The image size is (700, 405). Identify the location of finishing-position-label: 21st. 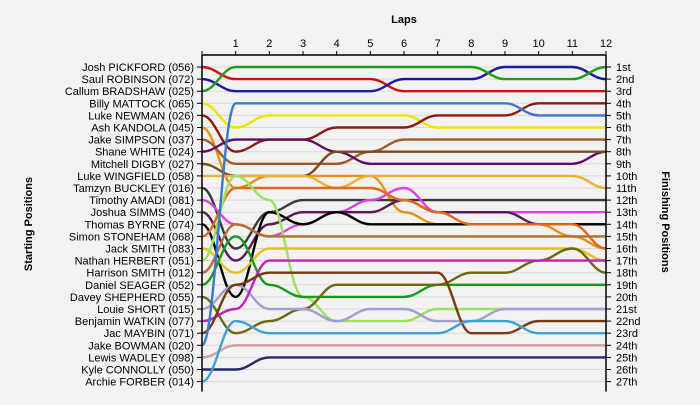
(626, 310).